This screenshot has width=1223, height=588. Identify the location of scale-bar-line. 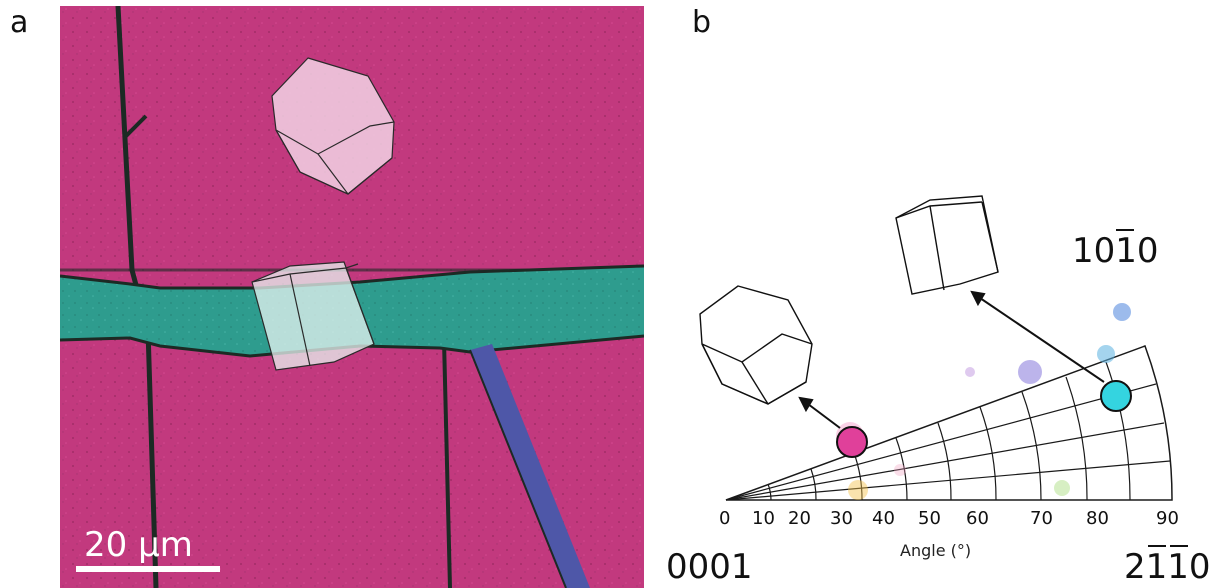
(148, 569).